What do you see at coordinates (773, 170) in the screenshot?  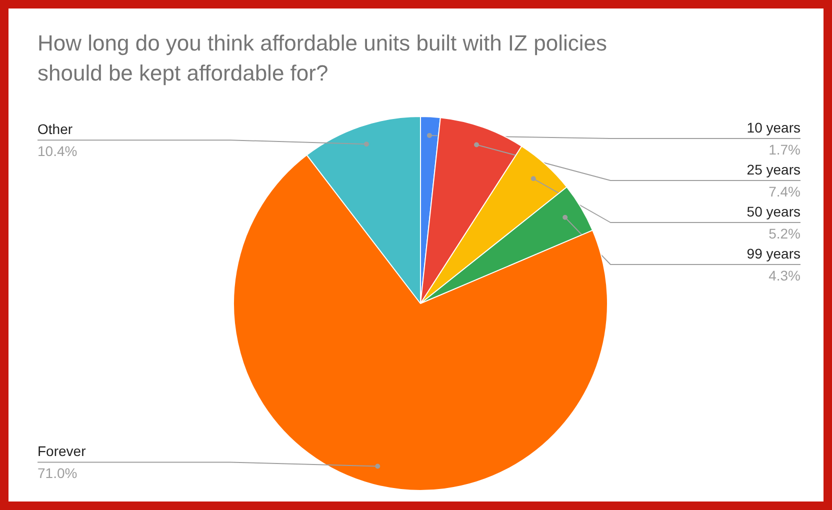 I see `slice-label: 25 years` at bounding box center [773, 170].